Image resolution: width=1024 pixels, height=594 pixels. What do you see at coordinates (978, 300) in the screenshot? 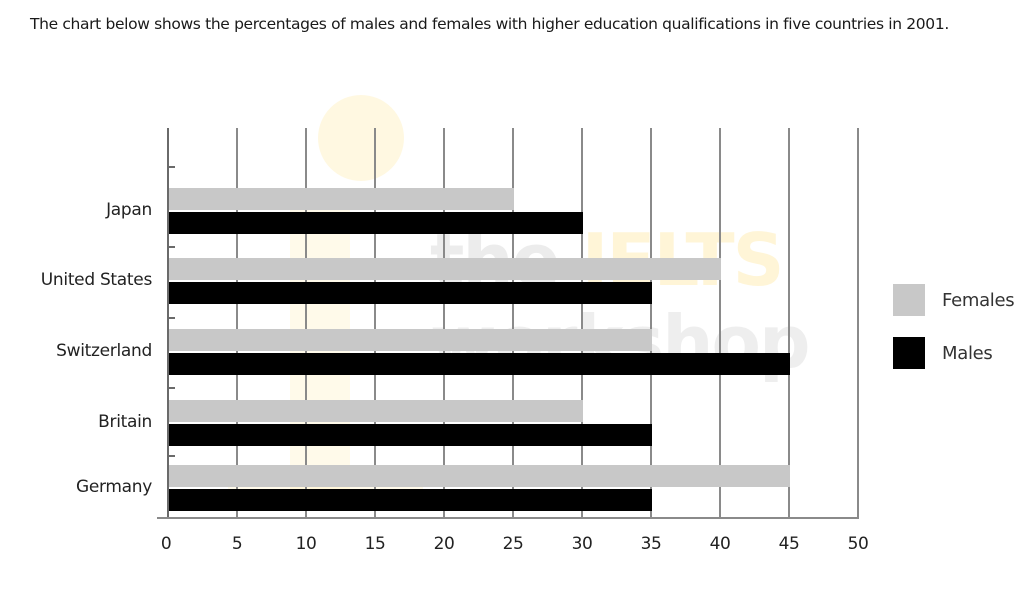
I see `legend-label-females: Females` at bounding box center [978, 300].